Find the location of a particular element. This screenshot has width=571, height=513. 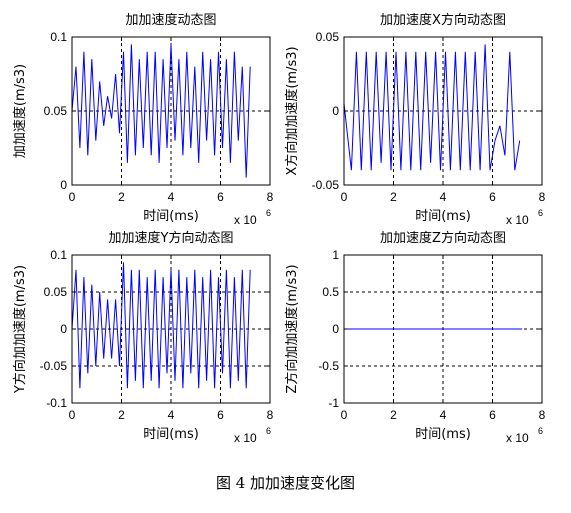

y-axis-label: X方向加加速度(m/s3) is located at coordinates (292, 110).